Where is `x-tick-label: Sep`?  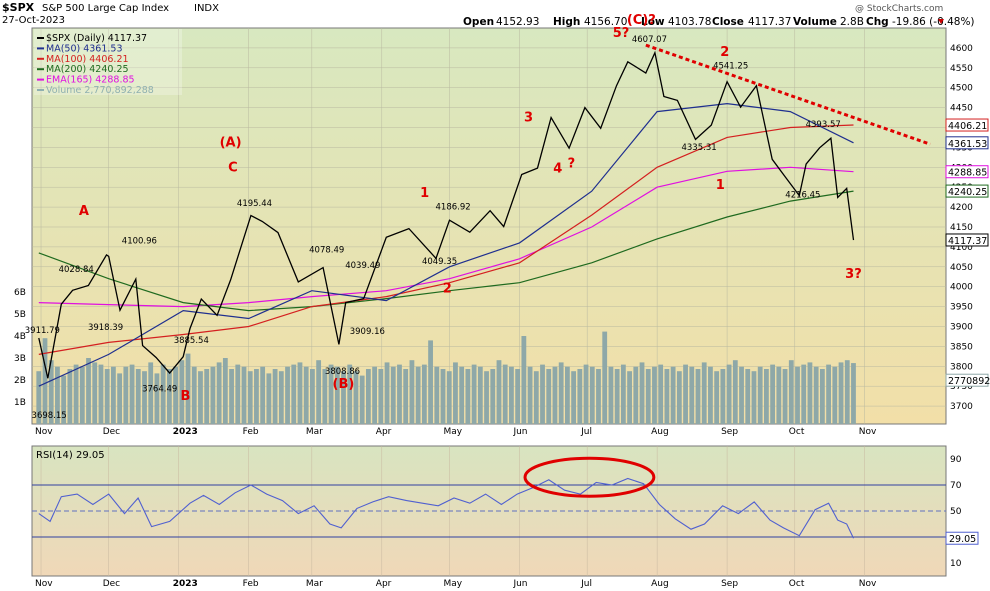
x-tick-label: Sep is located at coordinates (729, 432).